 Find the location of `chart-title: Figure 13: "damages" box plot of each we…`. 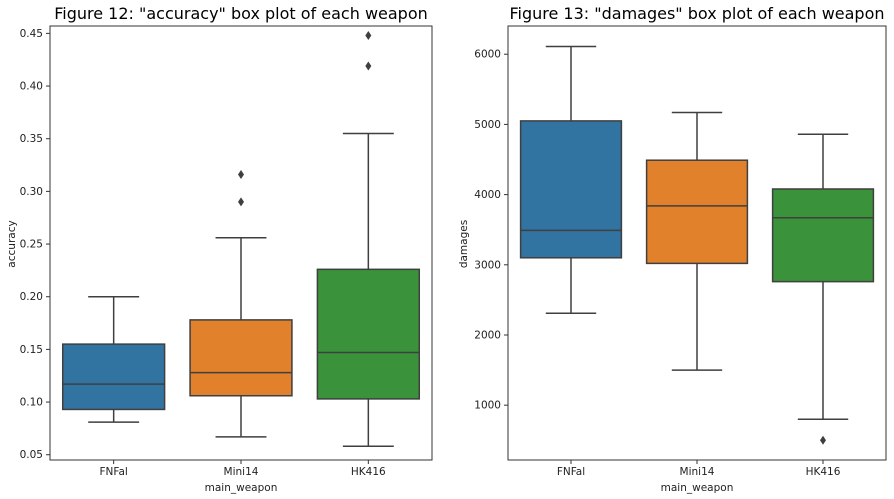

chart-title: Figure 13: "damages" box plot of each we… is located at coordinates (696, 13).